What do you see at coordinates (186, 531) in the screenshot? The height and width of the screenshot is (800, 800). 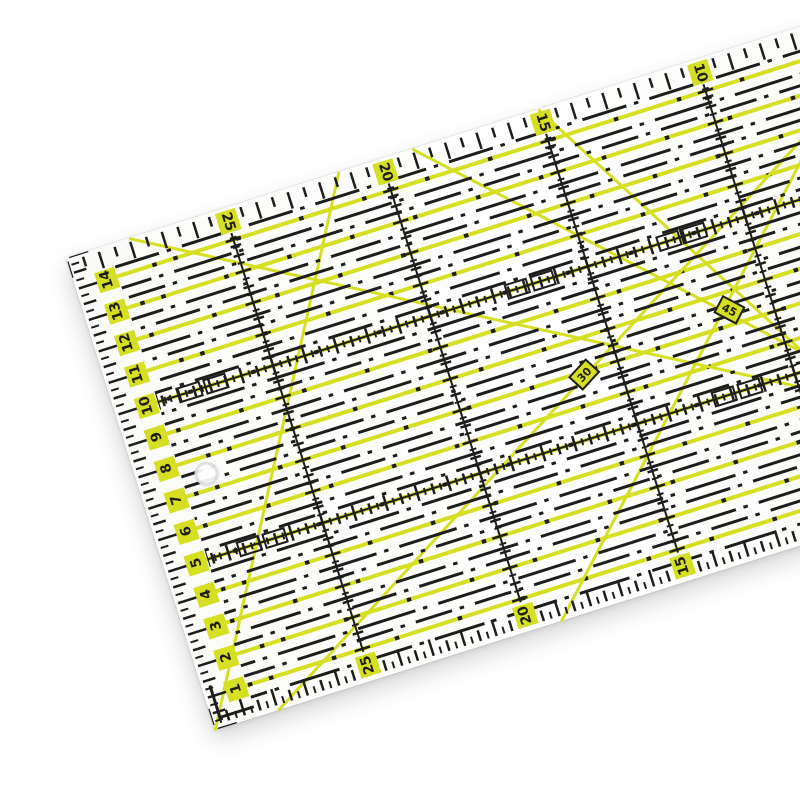 I see `left-number-square-text: 6` at bounding box center [186, 531].